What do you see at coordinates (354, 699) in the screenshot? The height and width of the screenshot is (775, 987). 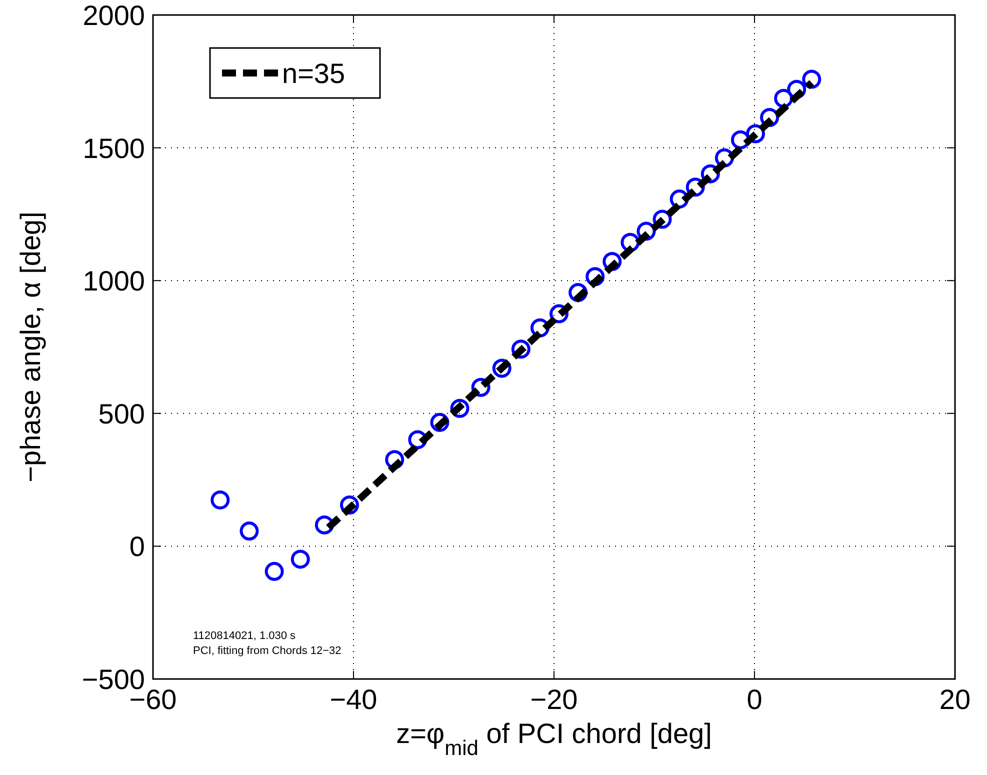 I see `x-tick-label: −40` at bounding box center [354, 699].